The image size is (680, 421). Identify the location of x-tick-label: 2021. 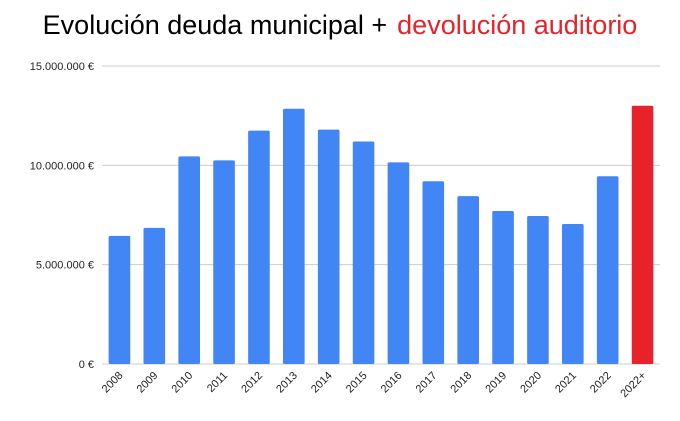
(566, 383).